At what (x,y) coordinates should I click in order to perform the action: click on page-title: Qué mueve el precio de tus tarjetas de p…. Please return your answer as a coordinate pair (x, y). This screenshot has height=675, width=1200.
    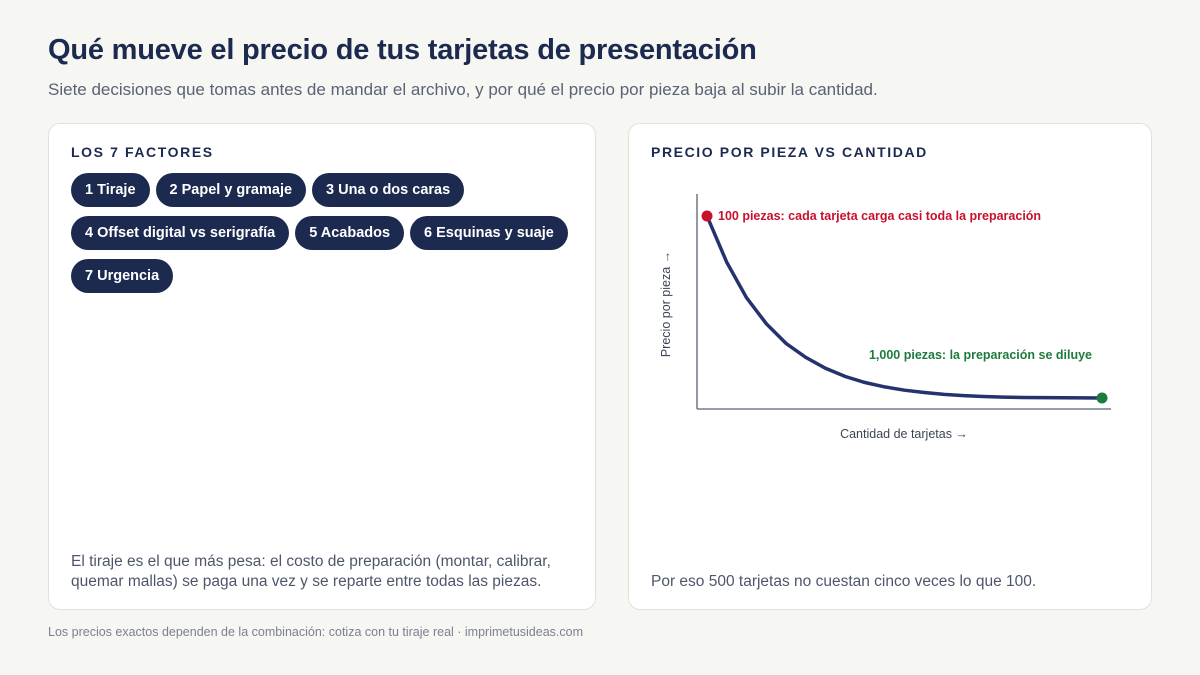
    Looking at the image, I should click on (402, 50).